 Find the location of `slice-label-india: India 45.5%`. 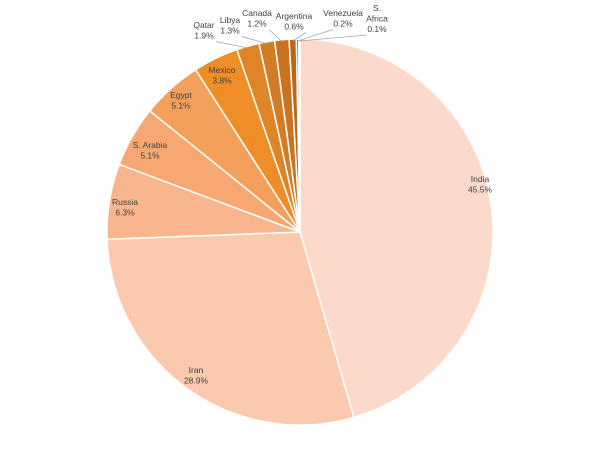

slice-label-india: India 45.5% is located at coordinates (480, 184).